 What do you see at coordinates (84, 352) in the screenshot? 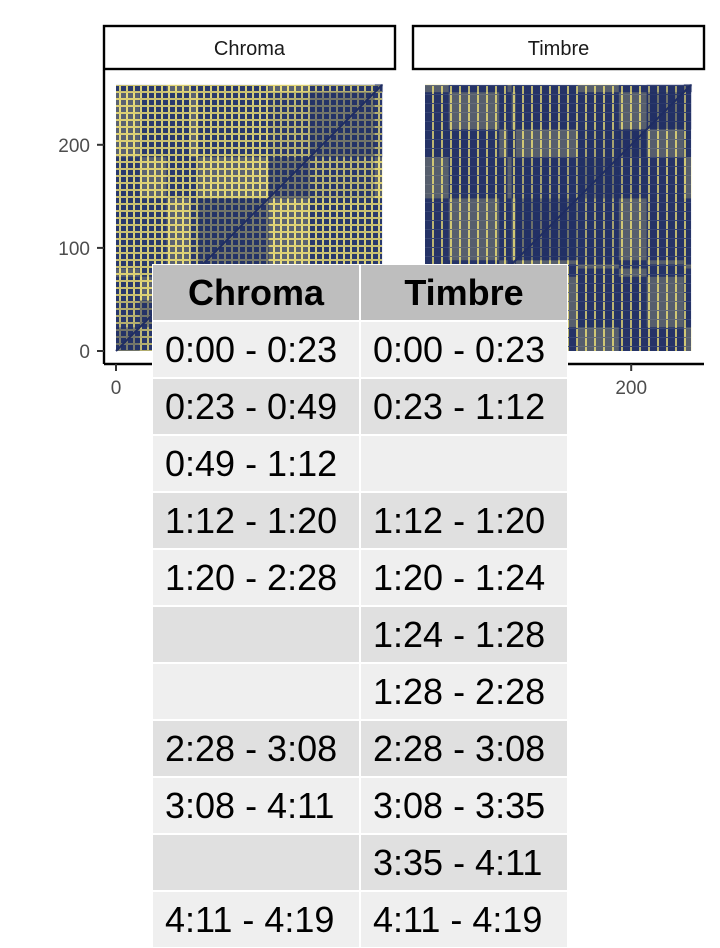
I see `y-tick-label: 0` at bounding box center [84, 352].